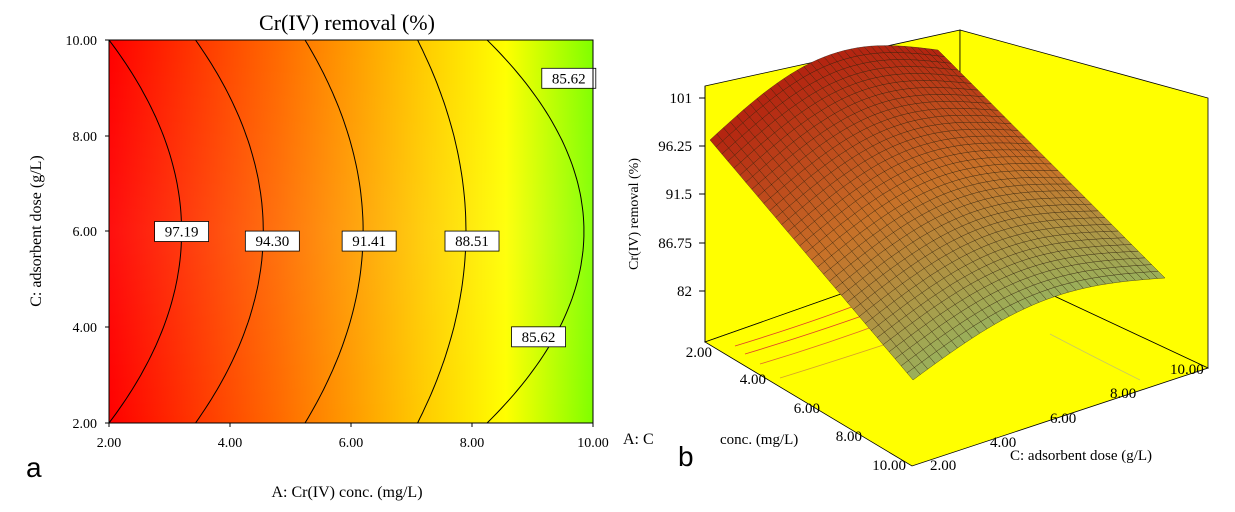 This screenshot has width=1235, height=512. Describe the element at coordinates (889, 466) in the screenshot. I see `a-tick-label: 10.00` at that location.